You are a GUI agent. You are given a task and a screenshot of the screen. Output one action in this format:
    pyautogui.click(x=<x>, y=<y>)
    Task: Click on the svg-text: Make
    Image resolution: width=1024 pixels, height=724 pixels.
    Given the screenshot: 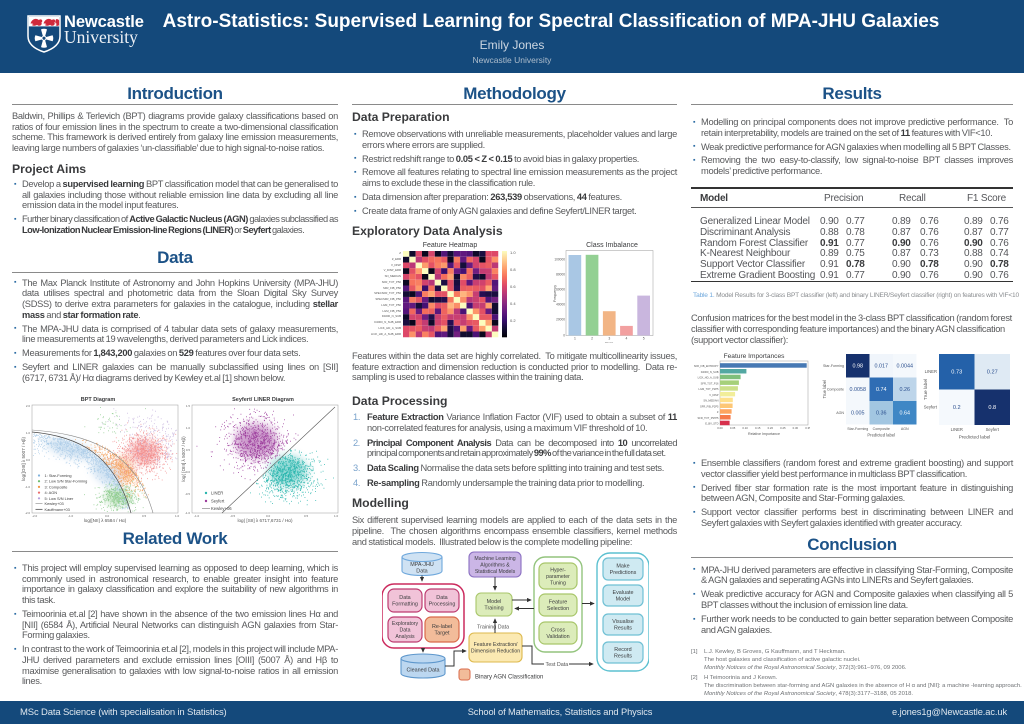 What is the action you would take?
    pyautogui.click(x=622, y=567)
    